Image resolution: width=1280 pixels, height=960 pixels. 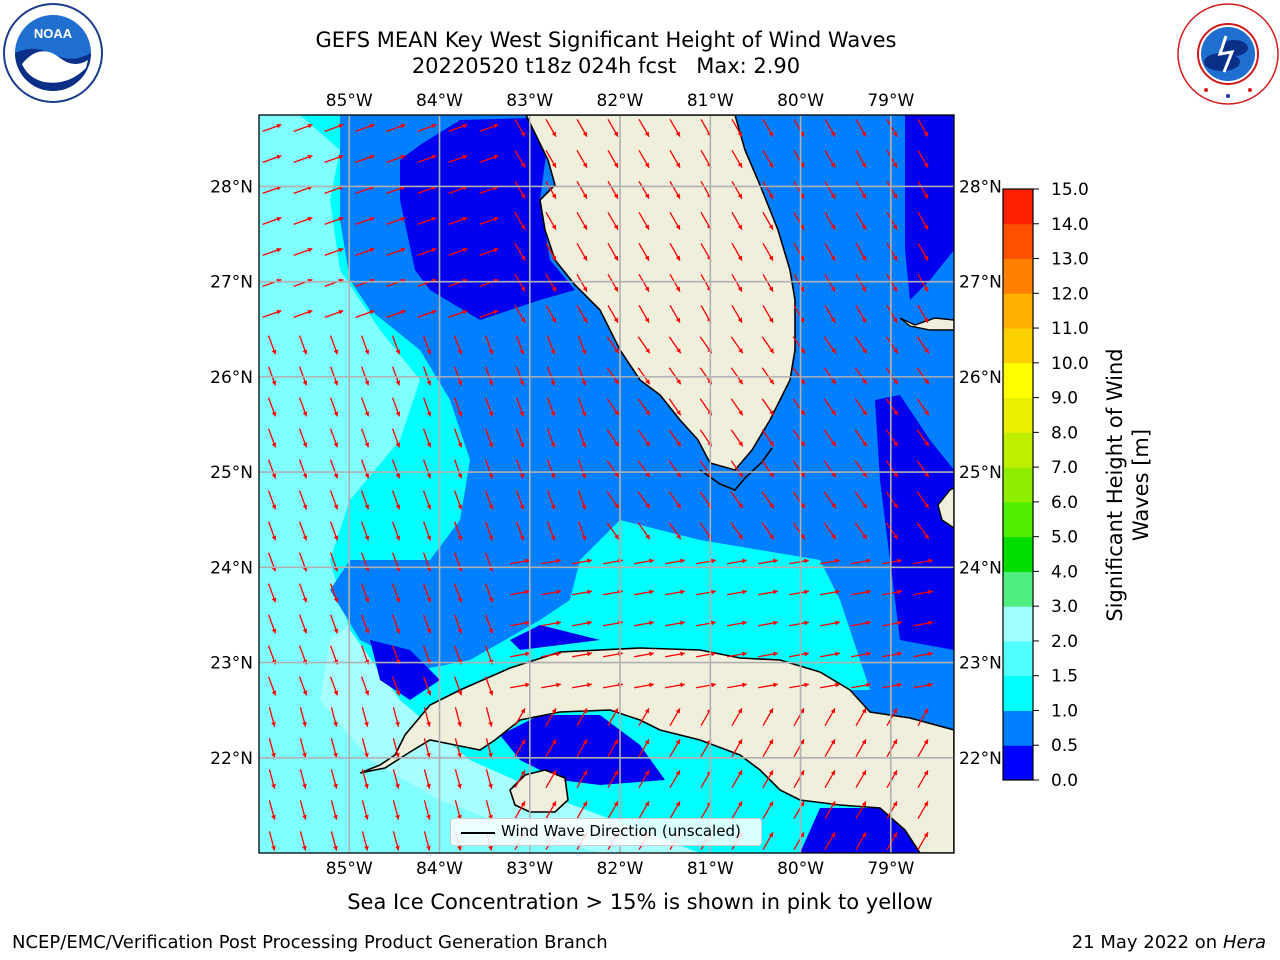 What do you see at coordinates (231, 187) in the screenshot?
I see `lat-tick-left: 28°N` at bounding box center [231, 187].